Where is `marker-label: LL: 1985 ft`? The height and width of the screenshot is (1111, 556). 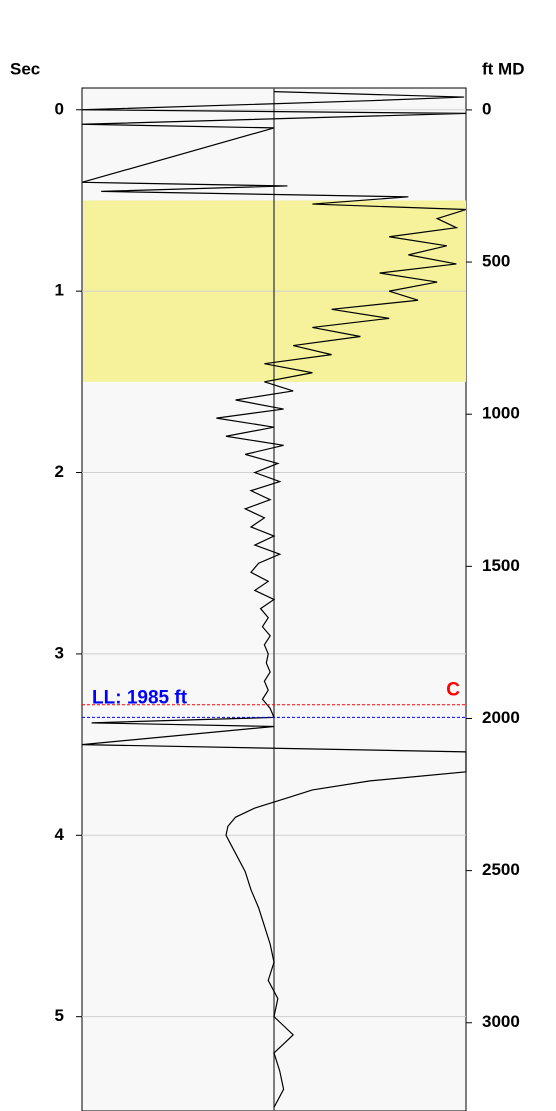
marker-label: LL: 1985 ft is located at coordinates (140, 697).